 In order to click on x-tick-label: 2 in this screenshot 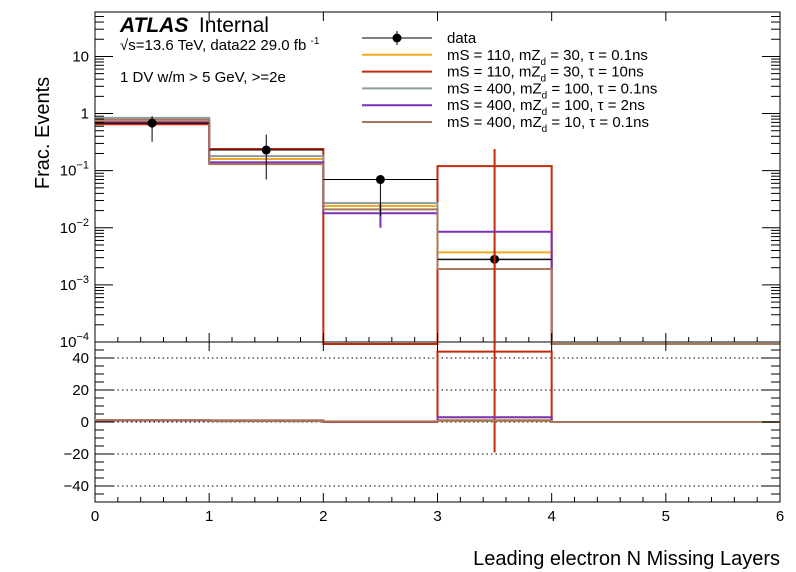, I will do `click(323, 516)`.